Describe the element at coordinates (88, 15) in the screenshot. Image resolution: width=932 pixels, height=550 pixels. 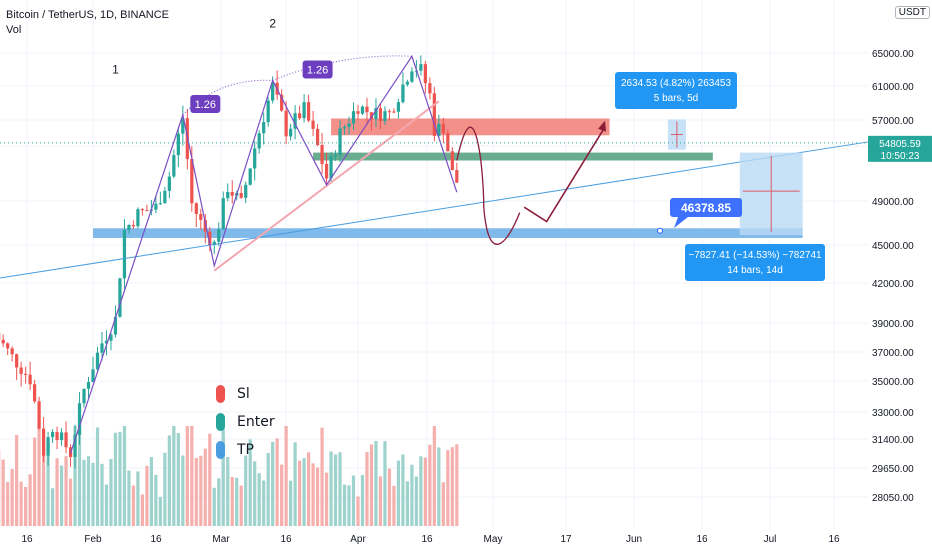
I see `symbol-title: Bitcoin / TetherUS, 1D, BINANCE` at that location.